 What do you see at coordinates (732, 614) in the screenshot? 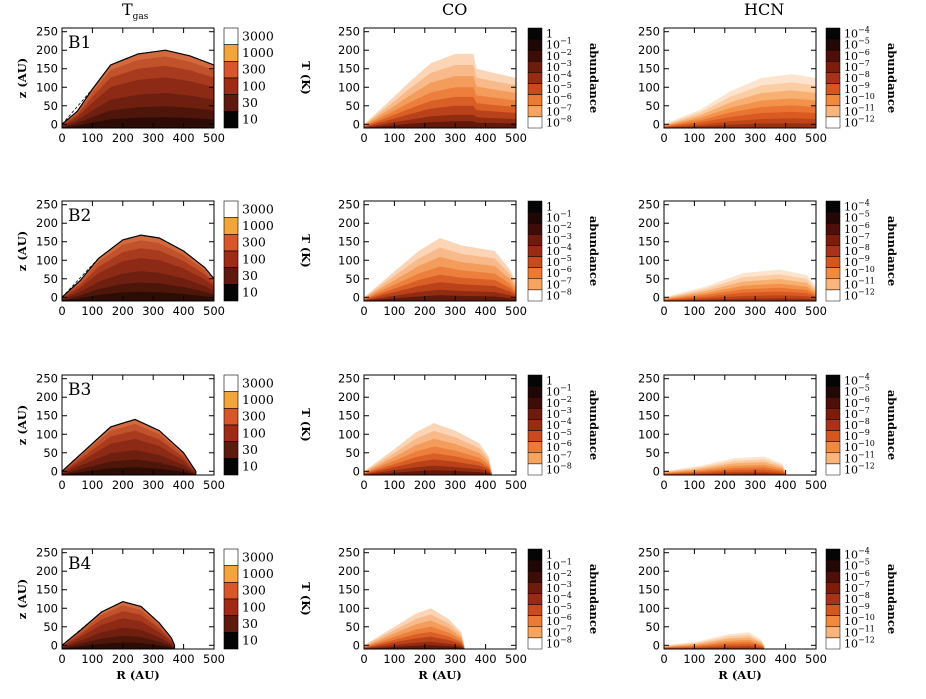
I see `panel-b4-hcn: 0 100 200 300 400 500 0 50 100 150 200 250 R (AU)` at bounding box center [732, 614].